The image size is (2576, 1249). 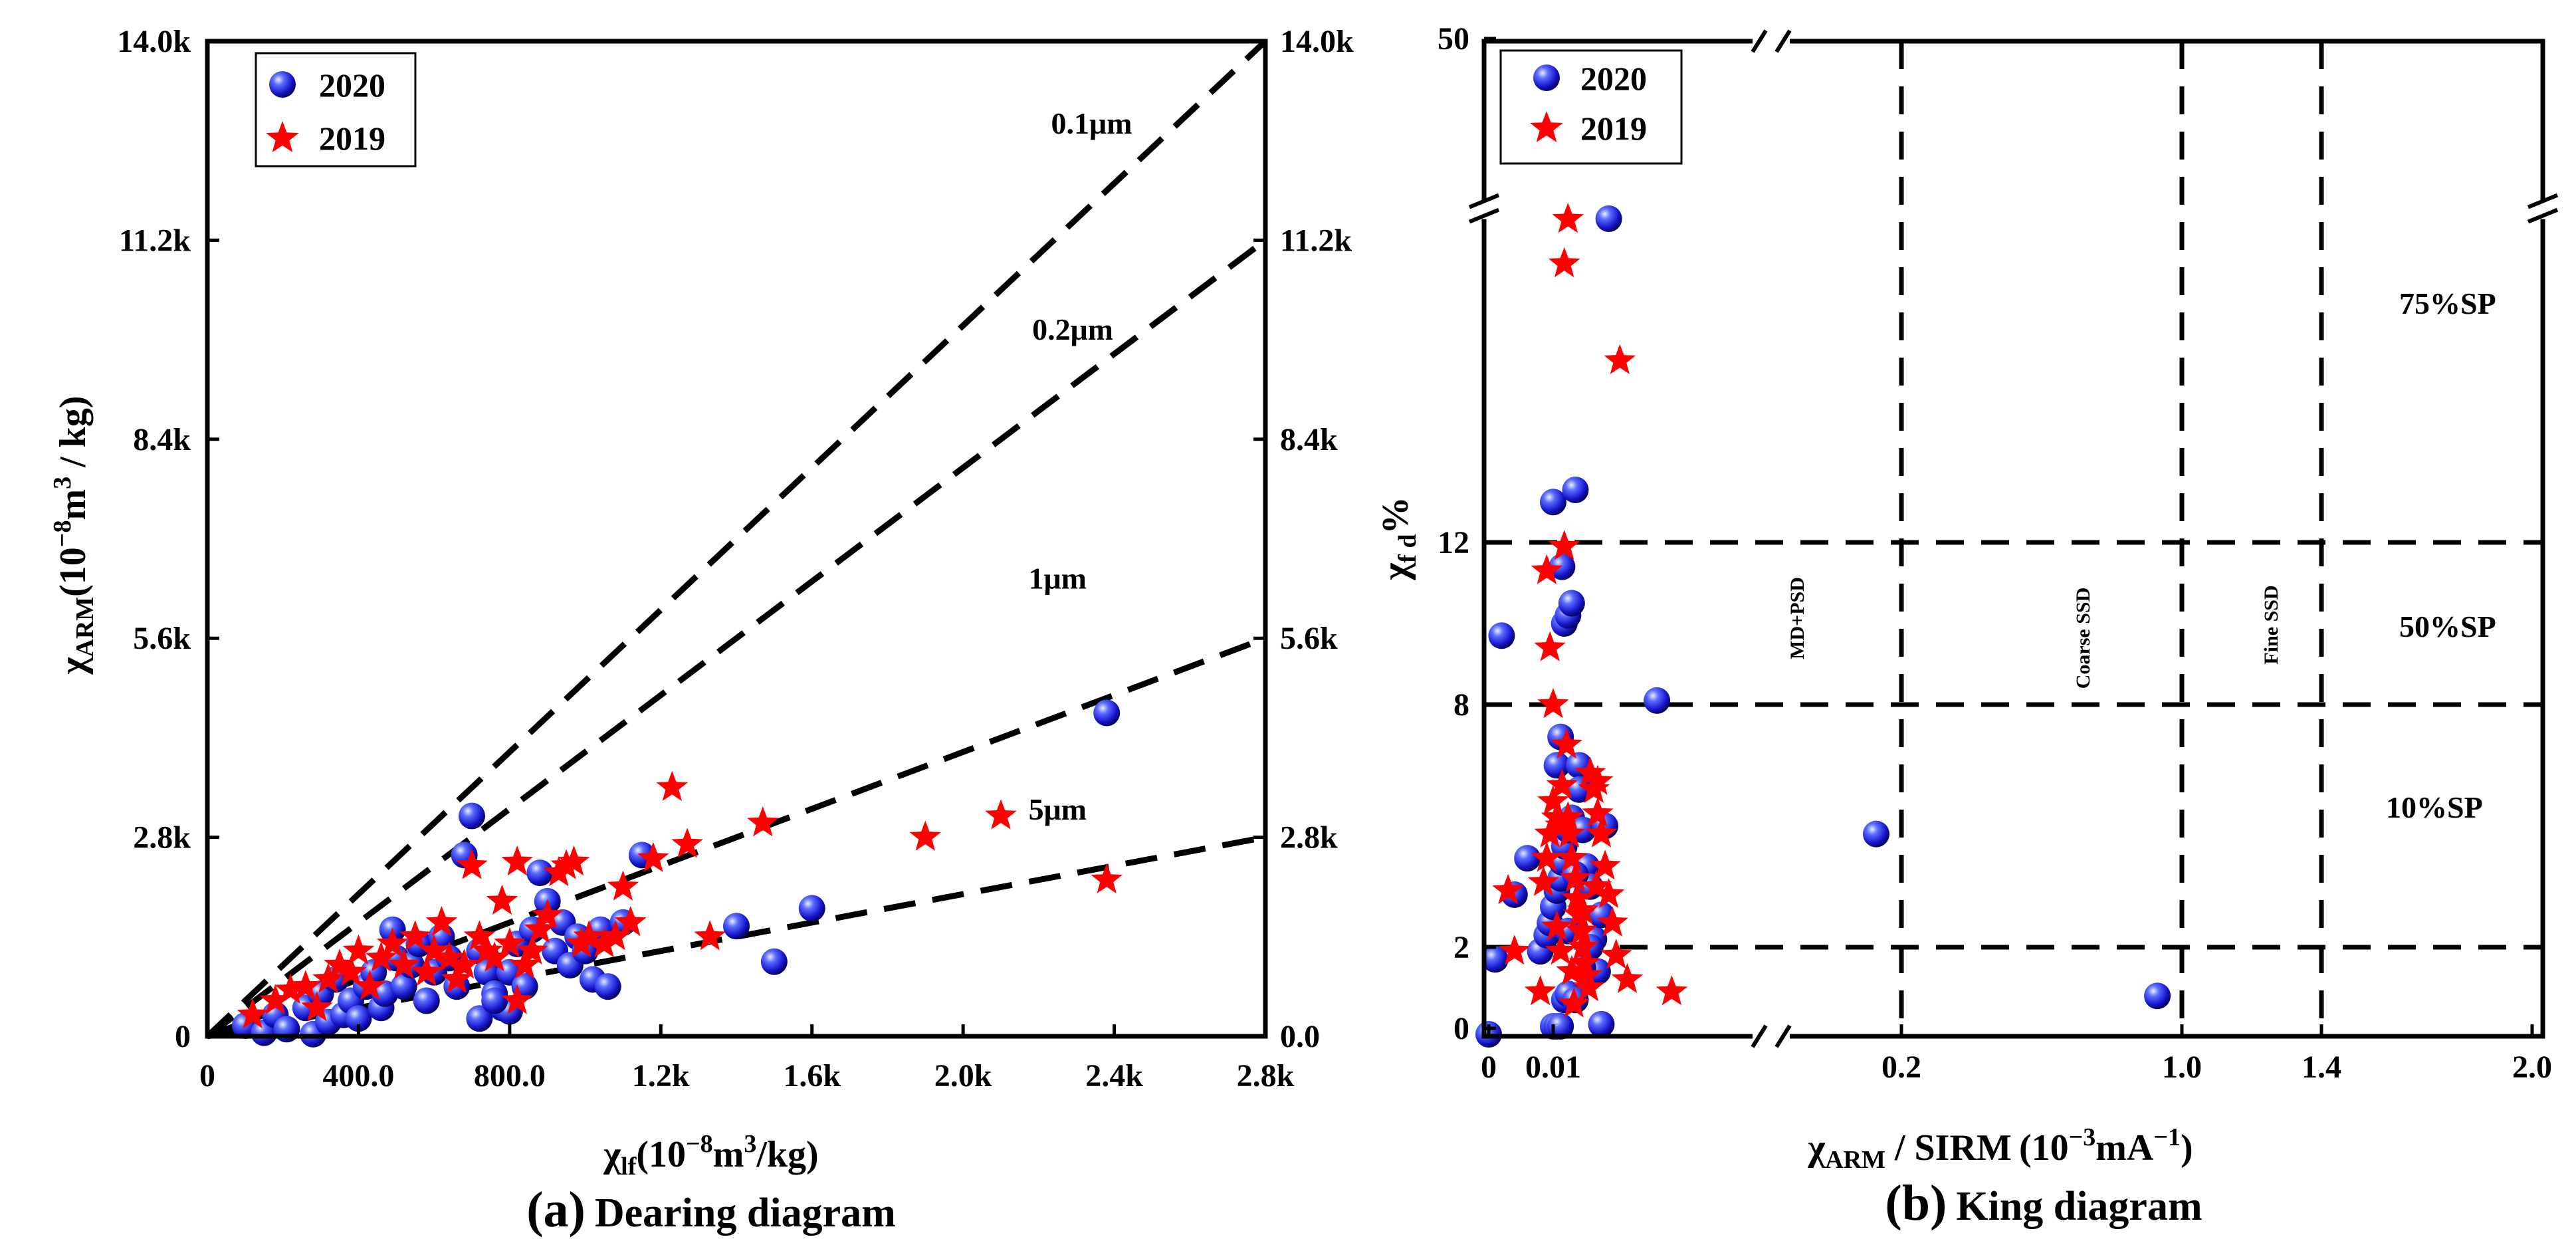 I want to click on band-label-10sp: 10%SP, so click(x=2434, y=807).